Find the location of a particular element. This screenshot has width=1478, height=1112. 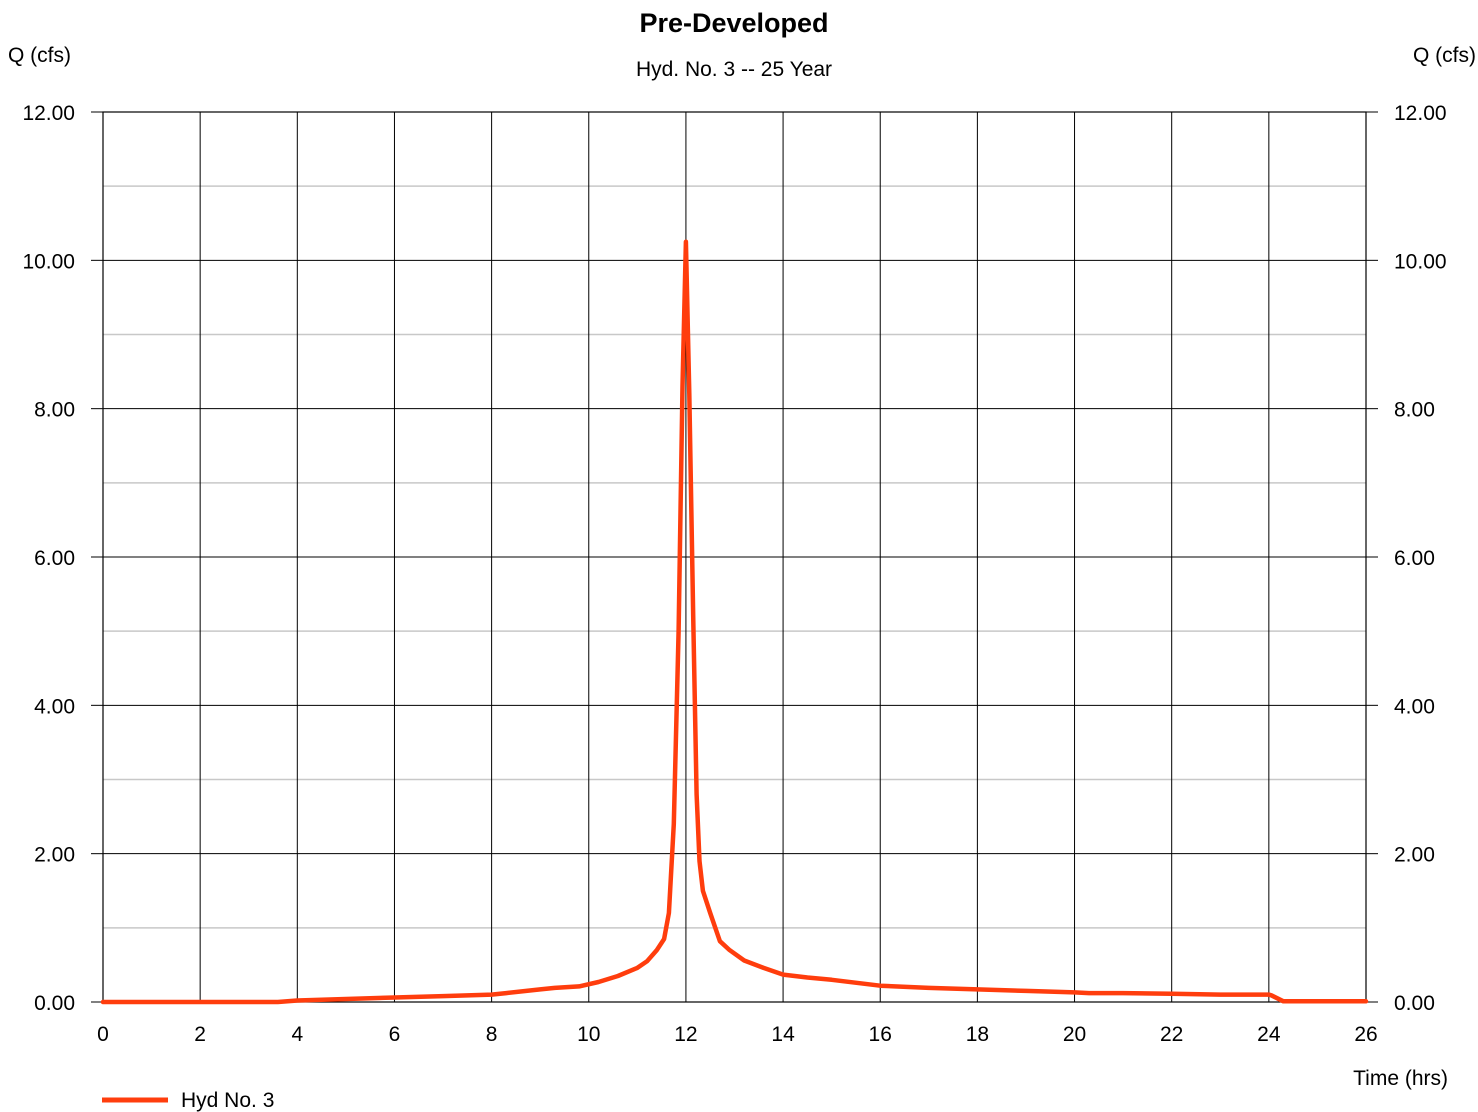

chart-subtitle: Hyd. No. 3 -- 25 Year is located at coordinates (734, 69).